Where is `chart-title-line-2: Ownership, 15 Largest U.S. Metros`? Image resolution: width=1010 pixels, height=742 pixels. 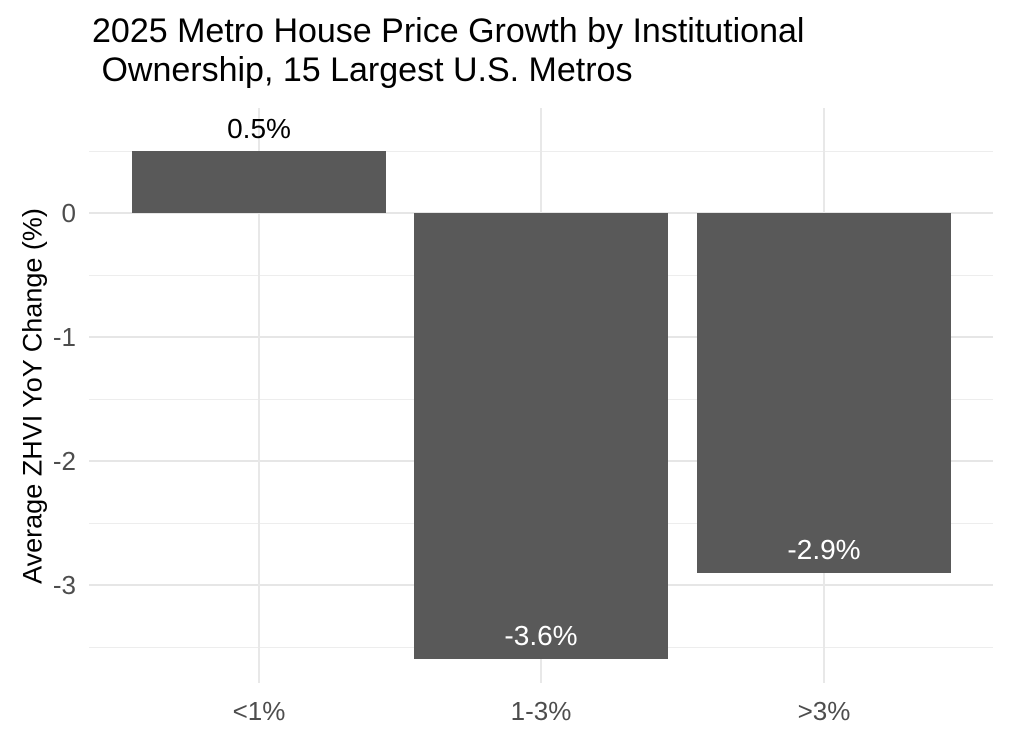
chart-title-line-2: Ownership, 15 Largest U.S. Metros is located at coordinates (362, 70).